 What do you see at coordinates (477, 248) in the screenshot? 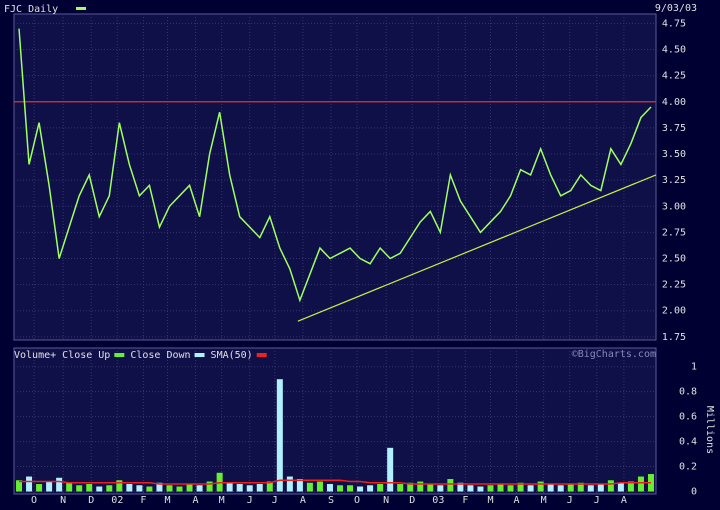
I see `reference-line` at bounding box center [477, 248].